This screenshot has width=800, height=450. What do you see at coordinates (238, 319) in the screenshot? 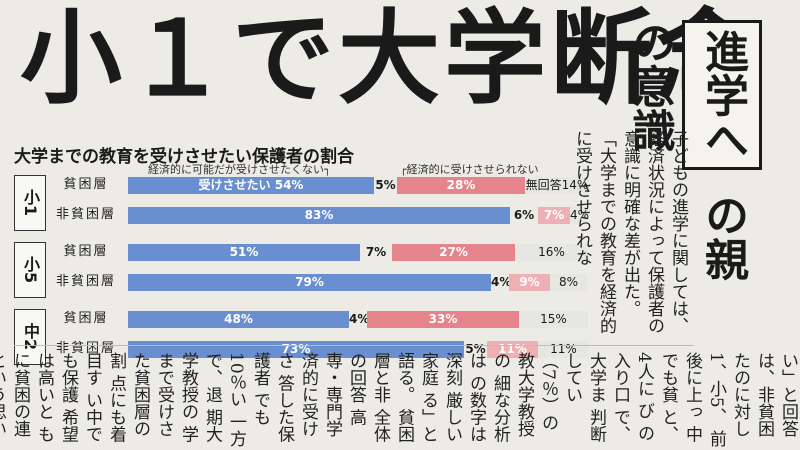
I see `bar-want: 48%` at bounding box center [238, 319].